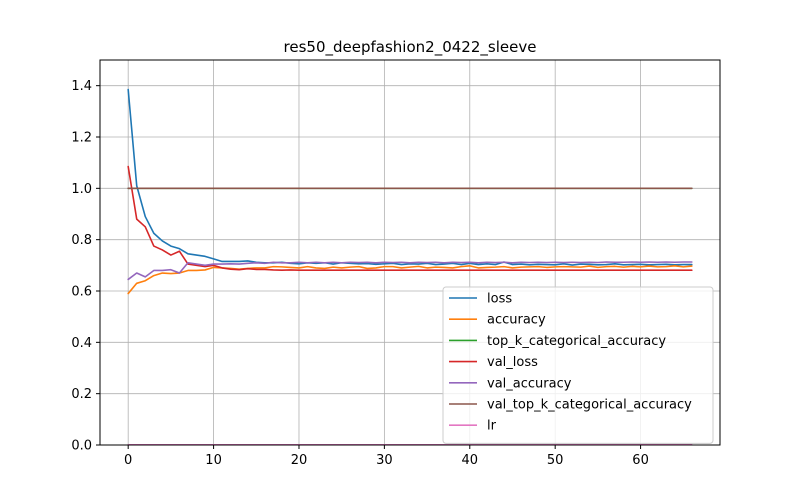  I want to click on y-tick-label: 0.4, so click(81, 343).